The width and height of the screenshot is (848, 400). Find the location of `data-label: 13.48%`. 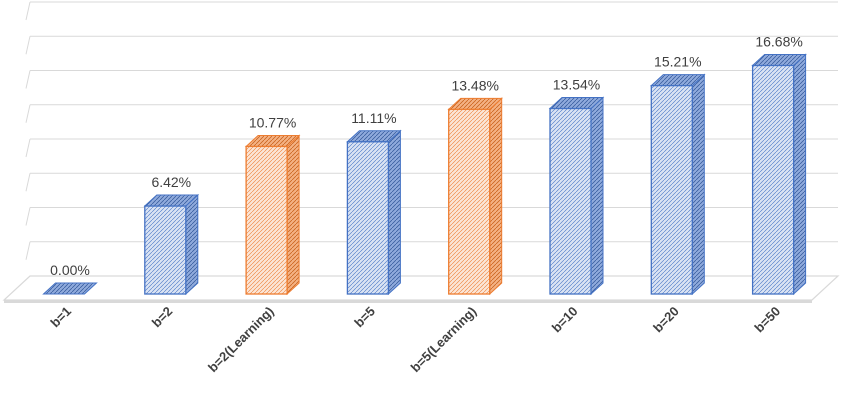

data-label: 13.48% is located at coordinates (474, 85).